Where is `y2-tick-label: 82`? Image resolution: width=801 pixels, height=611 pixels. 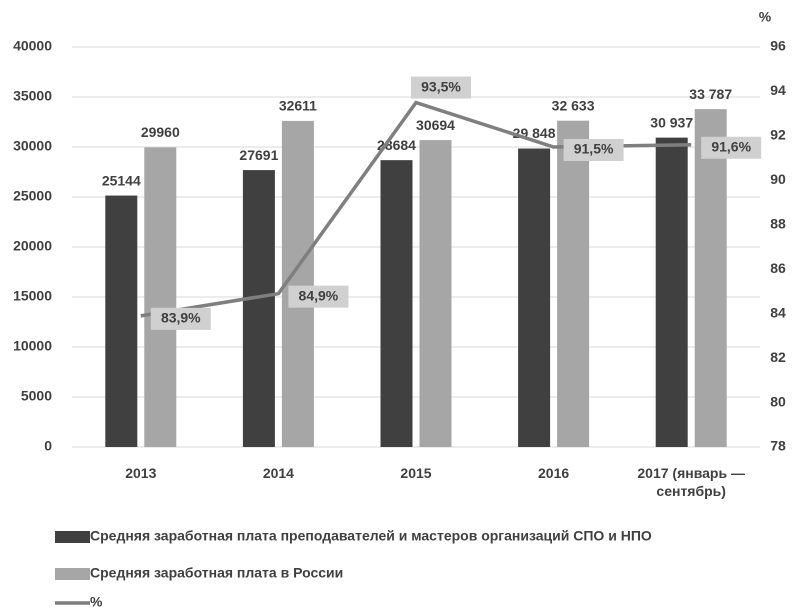
y2-tick-label: 82 is located at coordinates (778, 357).